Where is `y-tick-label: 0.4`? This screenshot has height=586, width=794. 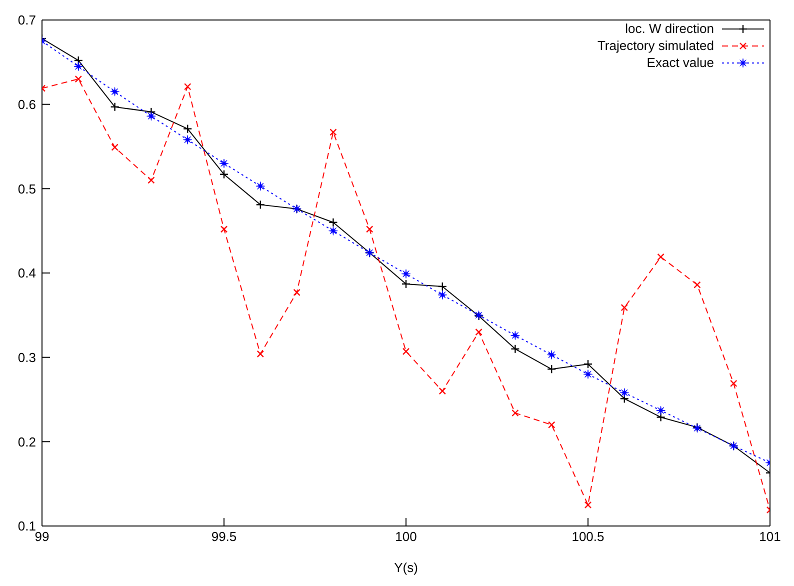
y-tick-label: 0.4 is located at coordinates (27, 273).